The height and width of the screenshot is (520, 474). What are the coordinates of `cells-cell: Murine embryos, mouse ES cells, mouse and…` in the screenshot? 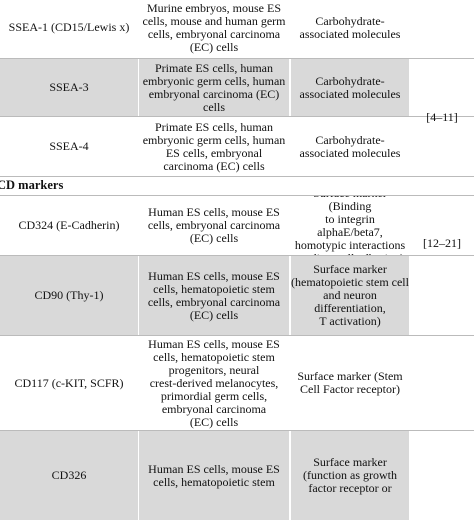 It's located at (214, 29).